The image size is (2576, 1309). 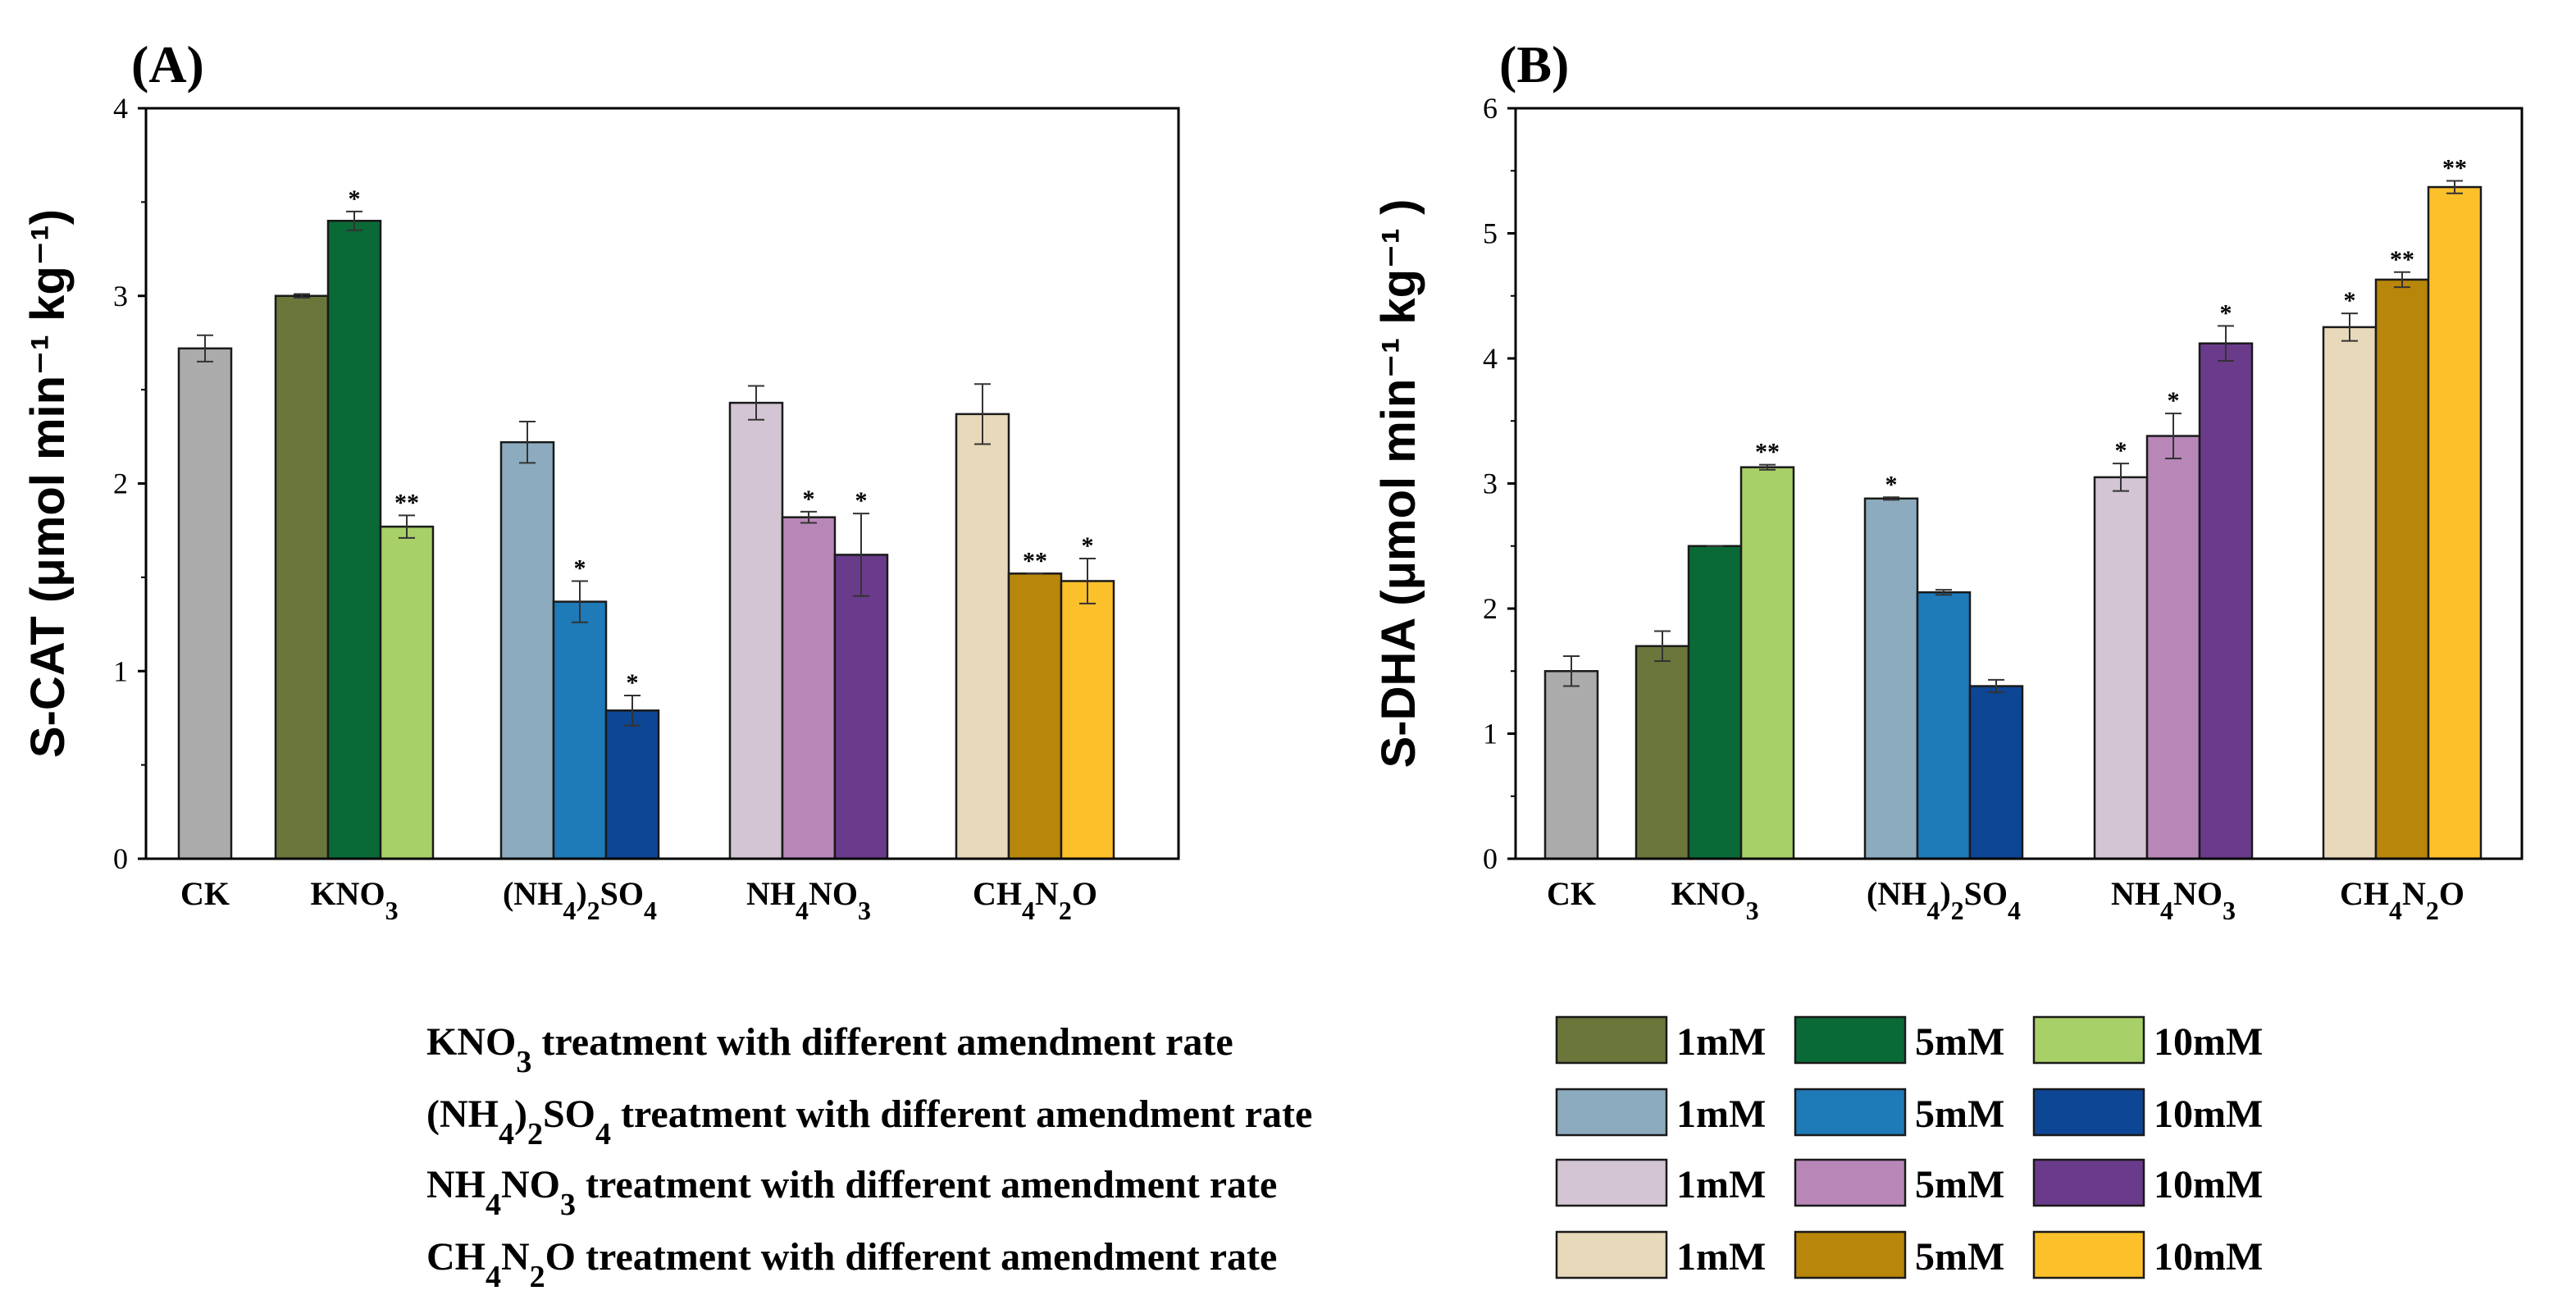 What do you see at coordinates (1398, 484) in the screenshot?
I see `y-axis-label: S-DHA (μmol min⁻¹ kg⁻¹ )` at bounding box center [1398, 484].